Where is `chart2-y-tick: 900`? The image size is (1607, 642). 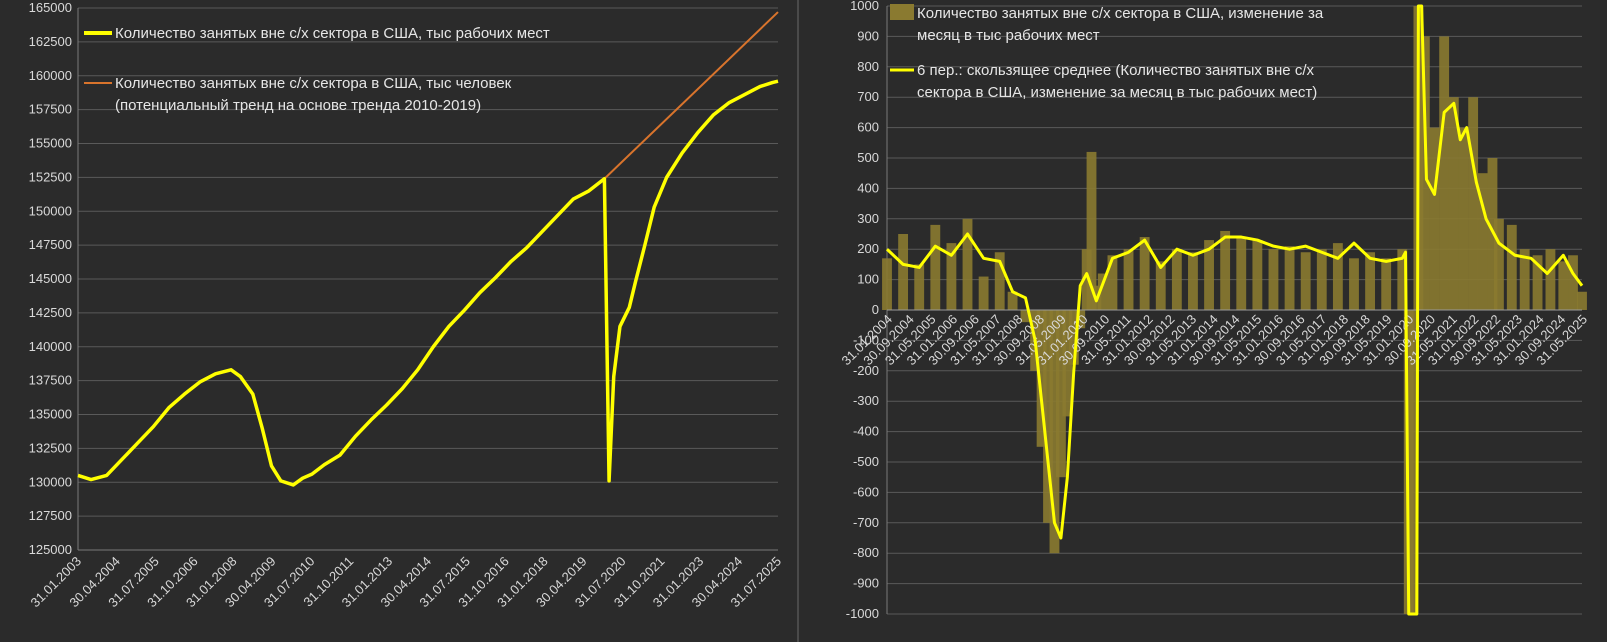
chart2-y-tick: 900 is located at coordinates (868, 35).